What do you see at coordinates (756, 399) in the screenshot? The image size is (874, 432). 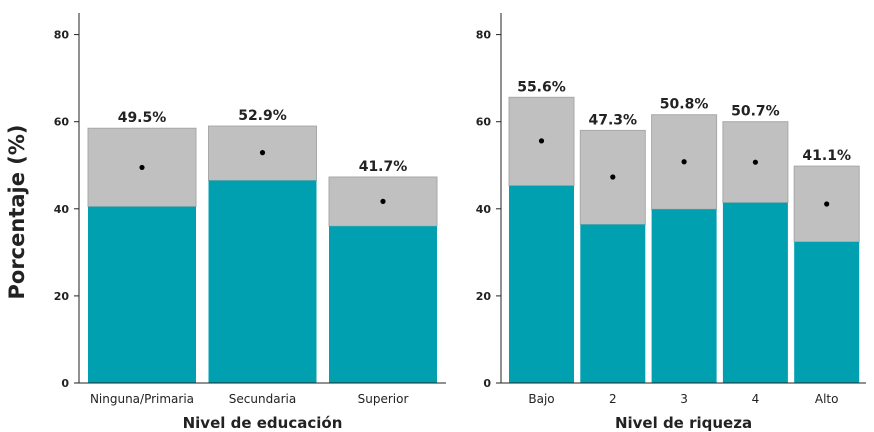 I see `x-tick-label: 4` at bounding box center [756, 399].